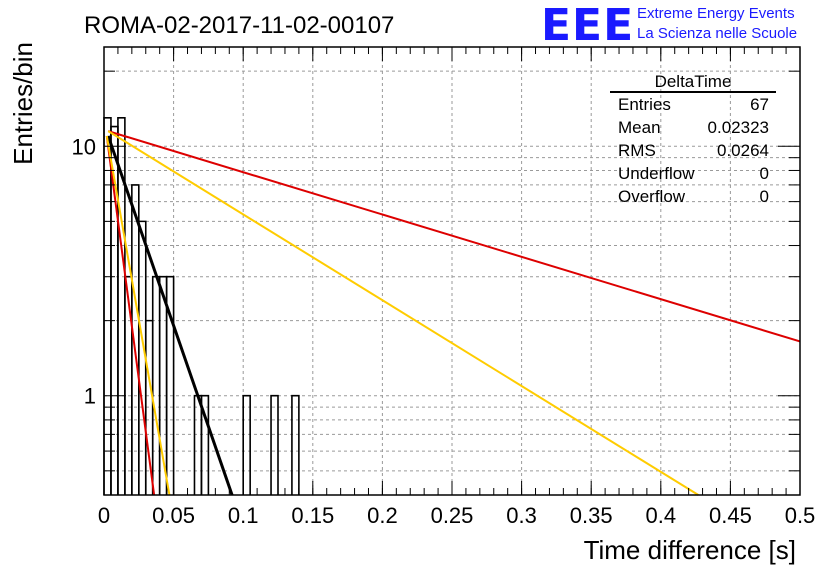 The width and height of the screenshot is (836, 572). Describe the element at coordinates (637, 150) in the screenshot. I see `stats-row-label: RMS` at that location.